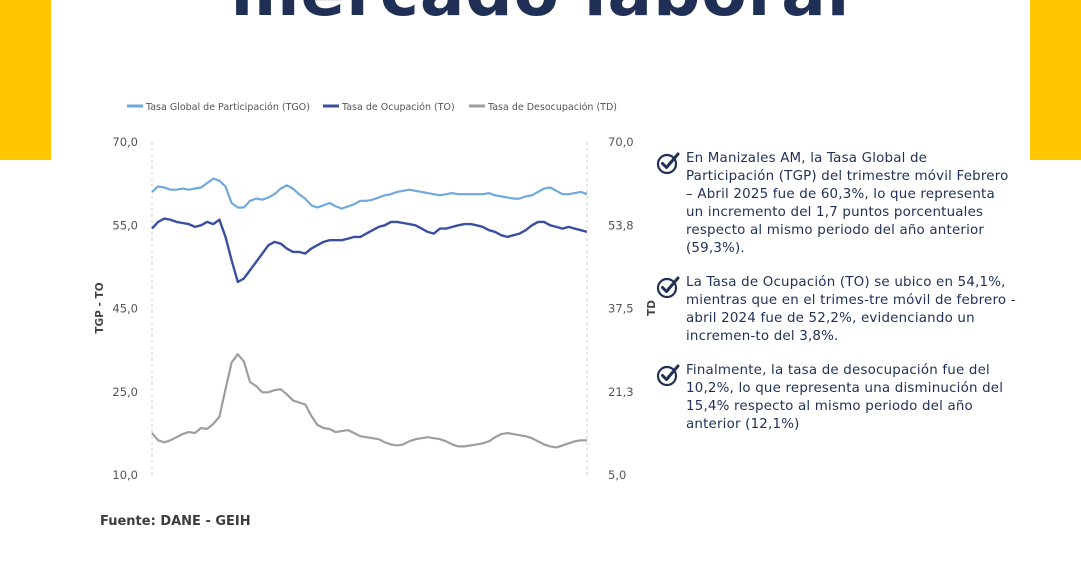 This screenshot has width=1081, height=570. I want to click on left-tick-label: 55,0, so click(125, 225).